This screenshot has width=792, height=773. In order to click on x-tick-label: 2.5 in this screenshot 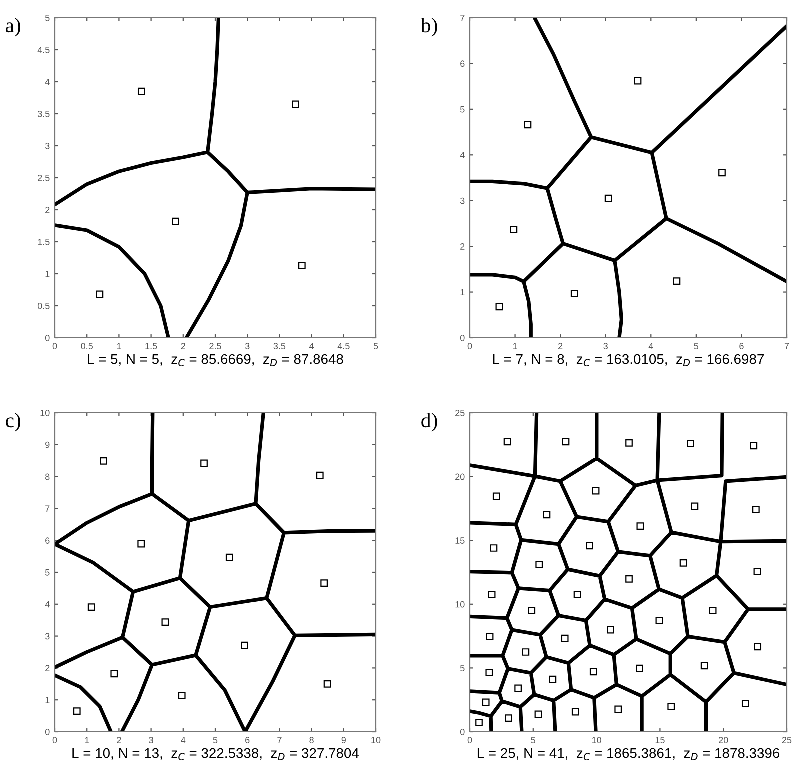, I will do `click(216, 346)`.